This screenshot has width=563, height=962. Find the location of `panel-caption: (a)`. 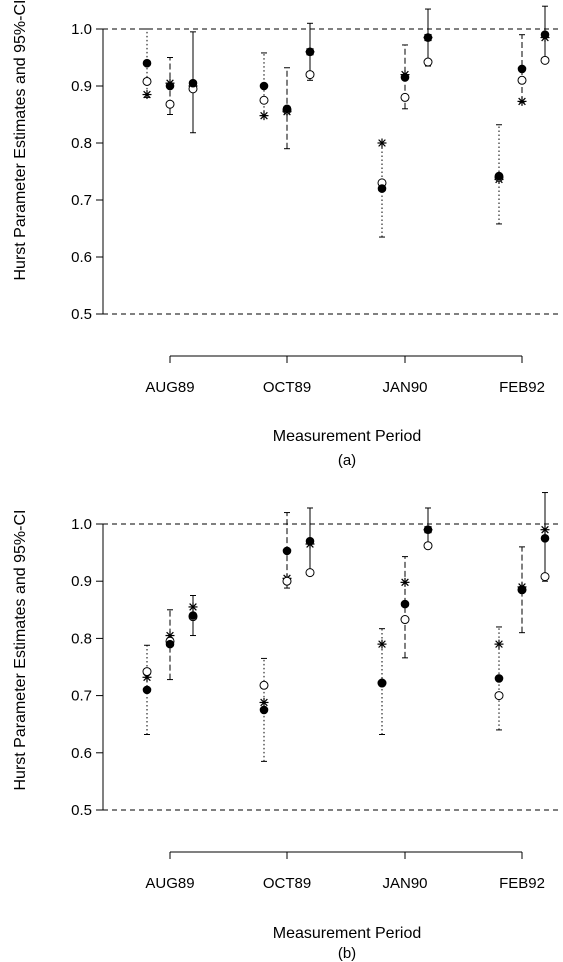

panel-caption: (a) is located at coordinates (347, 460).